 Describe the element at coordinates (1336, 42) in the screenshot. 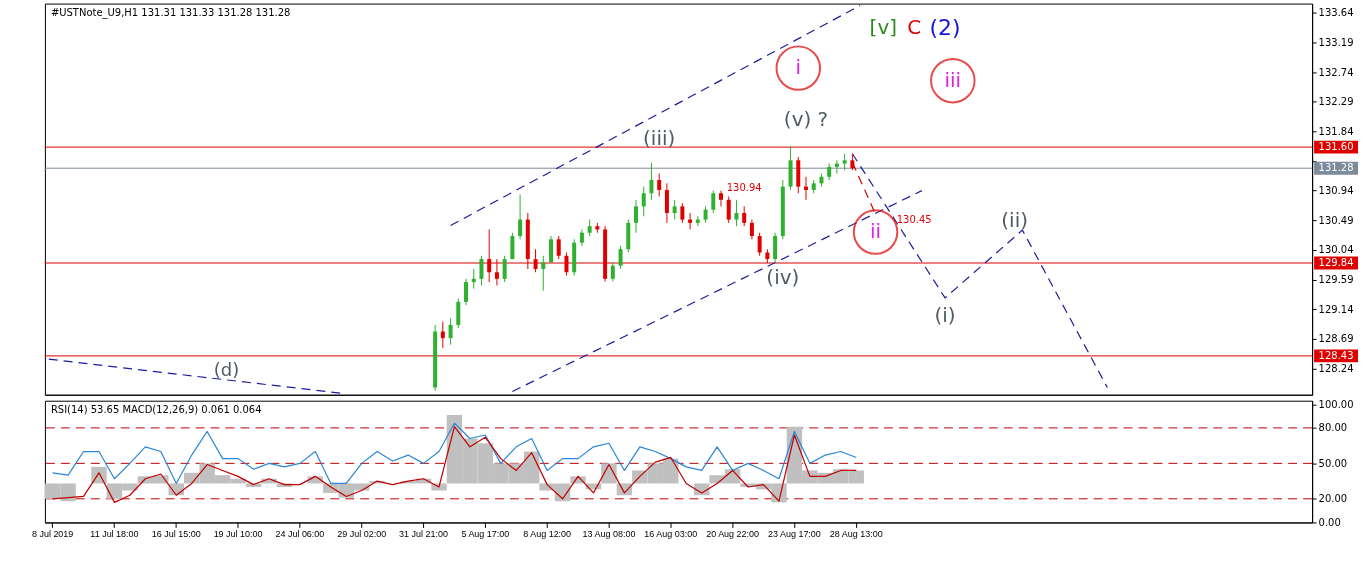

I see `y-tick-label: 133.19` at that location.